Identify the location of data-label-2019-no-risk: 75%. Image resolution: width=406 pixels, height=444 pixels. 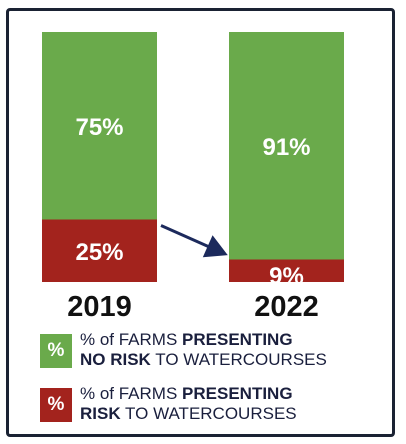
(99, 127).